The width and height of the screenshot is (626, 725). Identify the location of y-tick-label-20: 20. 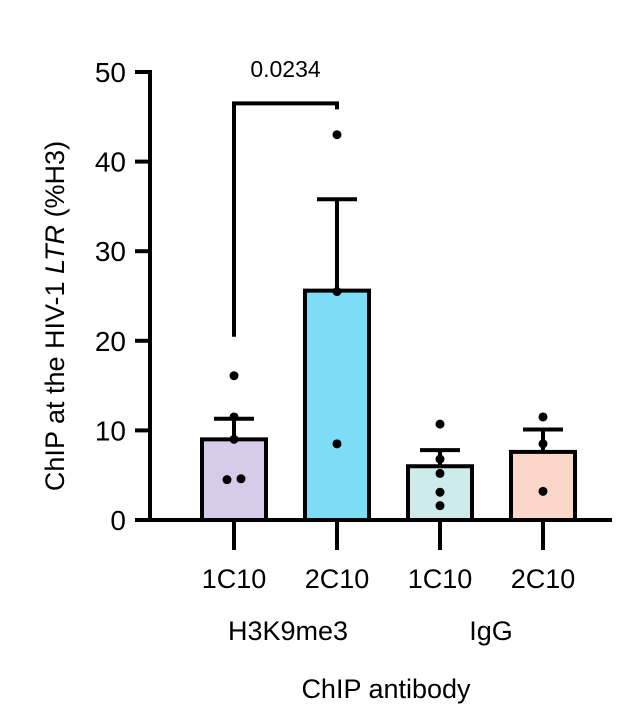
(110, 341).